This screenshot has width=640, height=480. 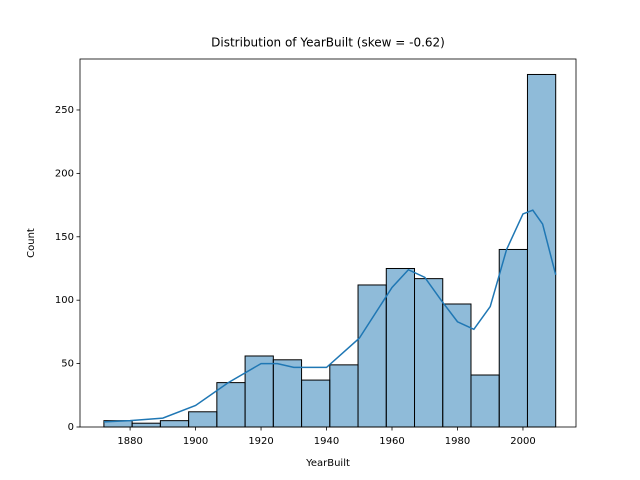 I want to click on y-tick-label: 150, so click(x=64, y=237).